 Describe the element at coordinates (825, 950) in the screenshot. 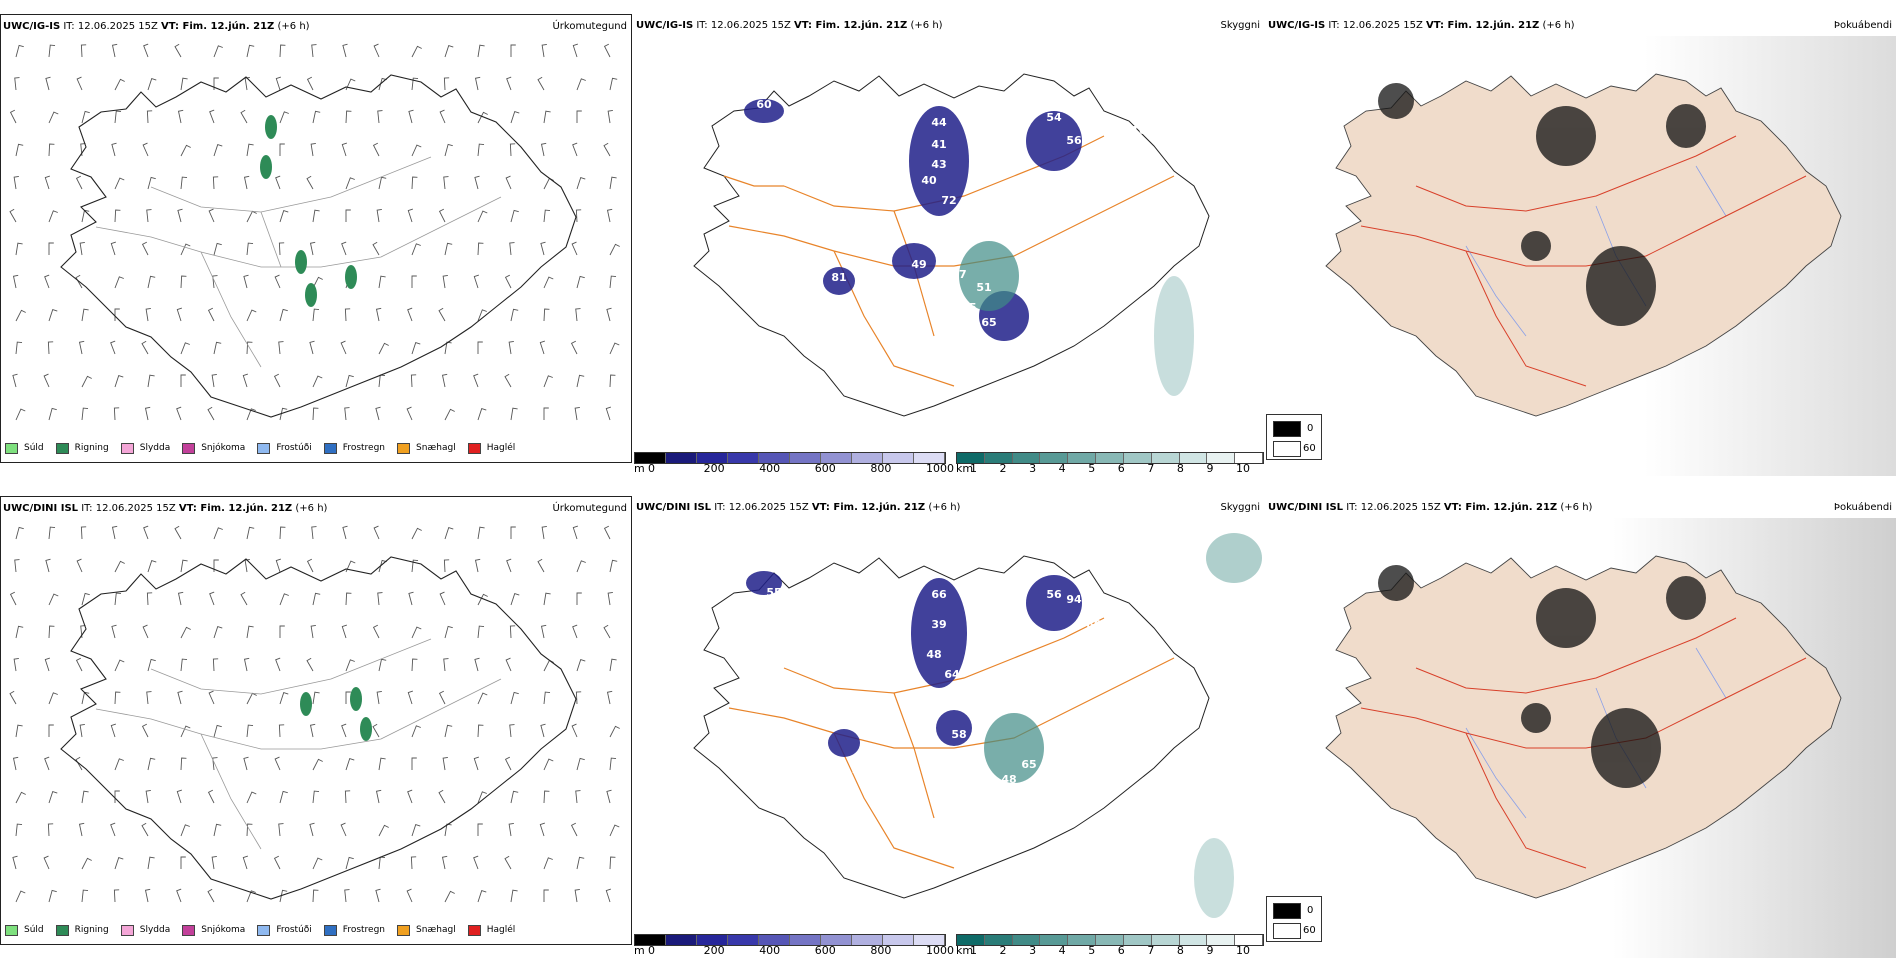

I see `scale-tick-label: 600` at that location.